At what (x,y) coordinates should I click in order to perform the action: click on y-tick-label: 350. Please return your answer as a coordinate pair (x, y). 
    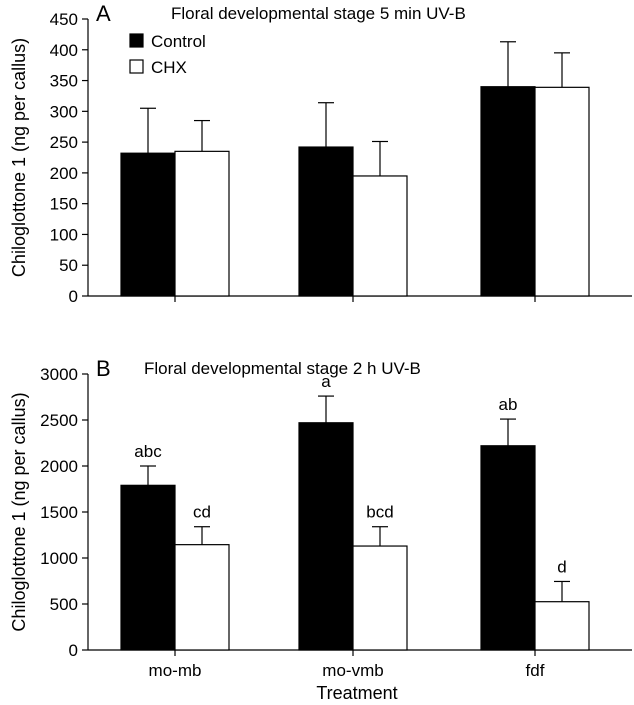
    Looking at the image, I should click on (64, 81).